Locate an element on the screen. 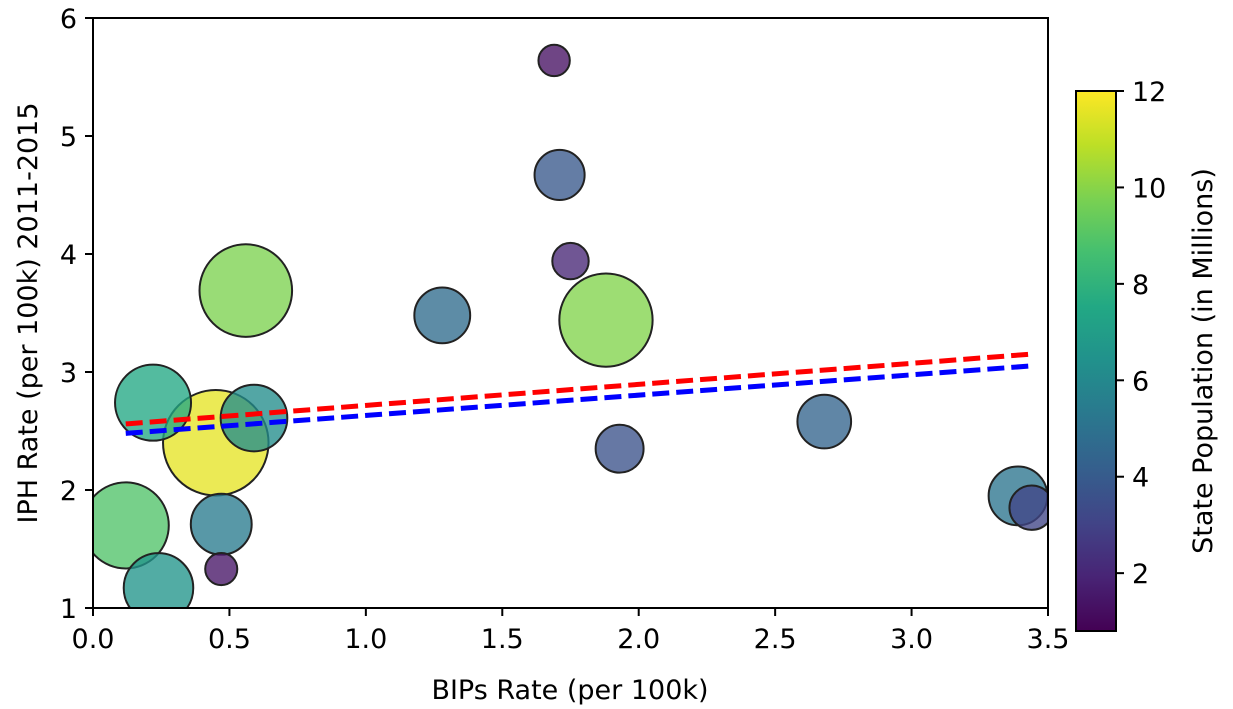 The image size is (1233, 709). x-tick-label: 2.0 is located at coordinates (638, 639).